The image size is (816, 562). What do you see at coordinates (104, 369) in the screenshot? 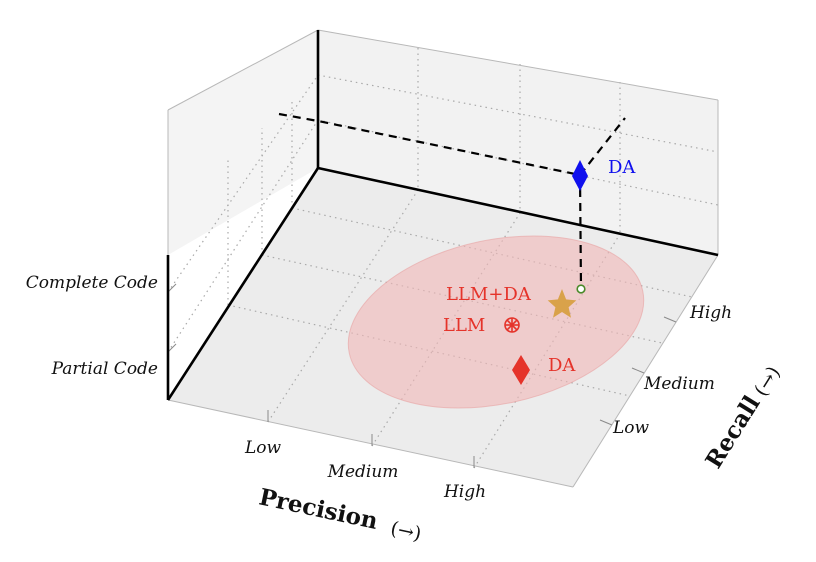
I see `code-tick-partial: Partial Code` at bounding box center [104, 369].